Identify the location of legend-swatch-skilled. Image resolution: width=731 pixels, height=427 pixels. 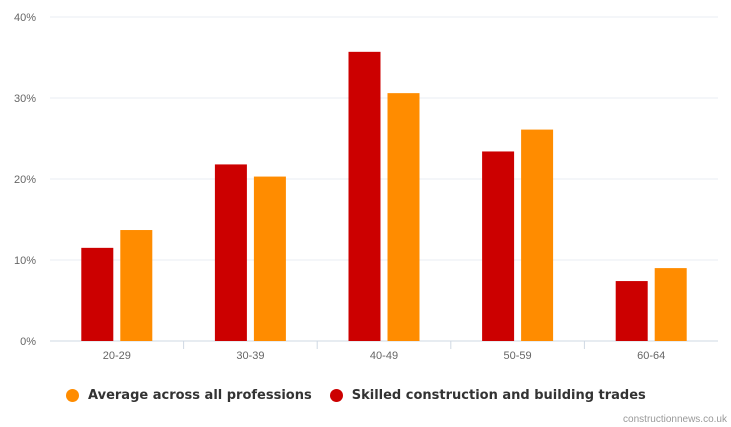
(336, 395).